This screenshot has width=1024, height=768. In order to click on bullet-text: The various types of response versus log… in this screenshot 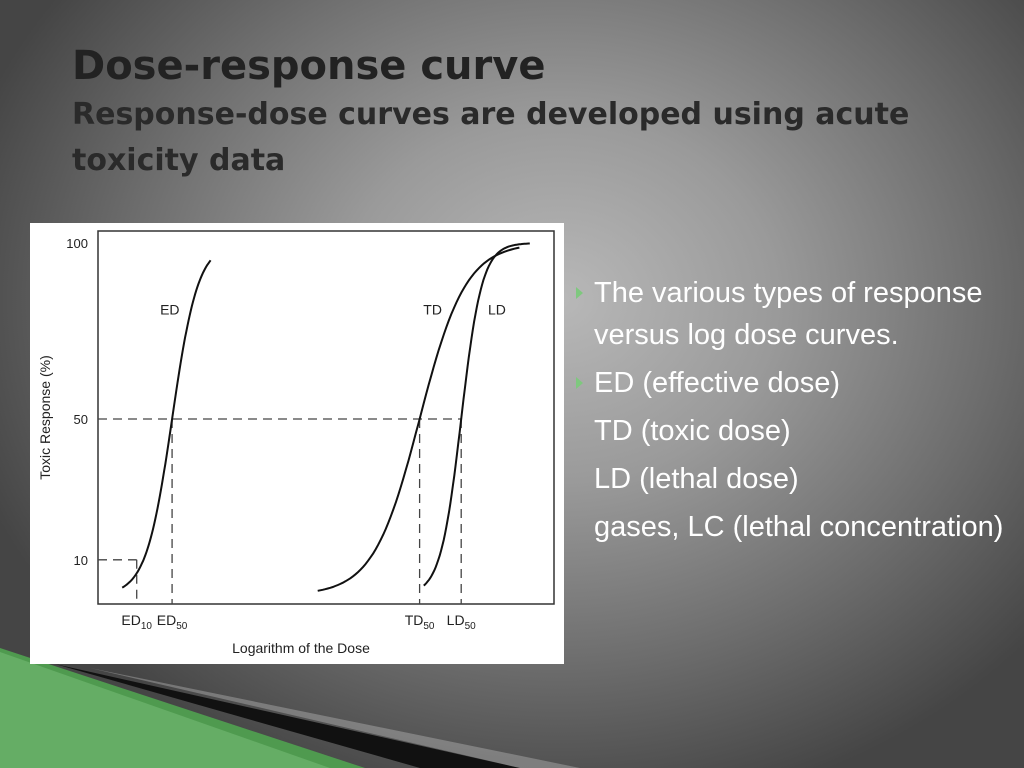, I will do `click(788, 314)`.